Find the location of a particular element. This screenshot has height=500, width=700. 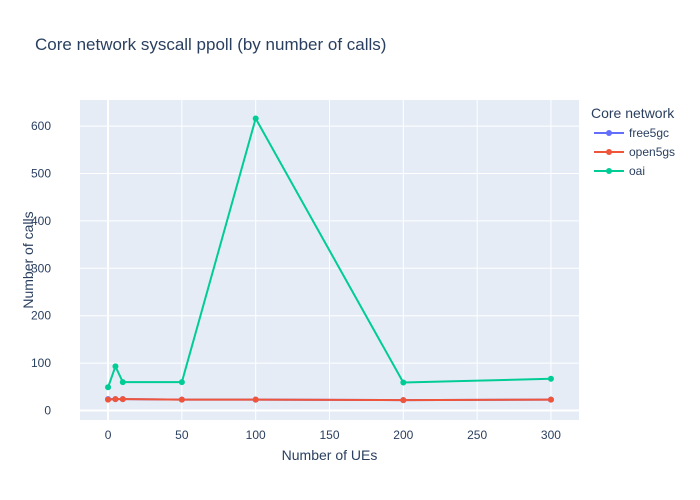

legend-label: open5gs is located at coordinates (652, 152).